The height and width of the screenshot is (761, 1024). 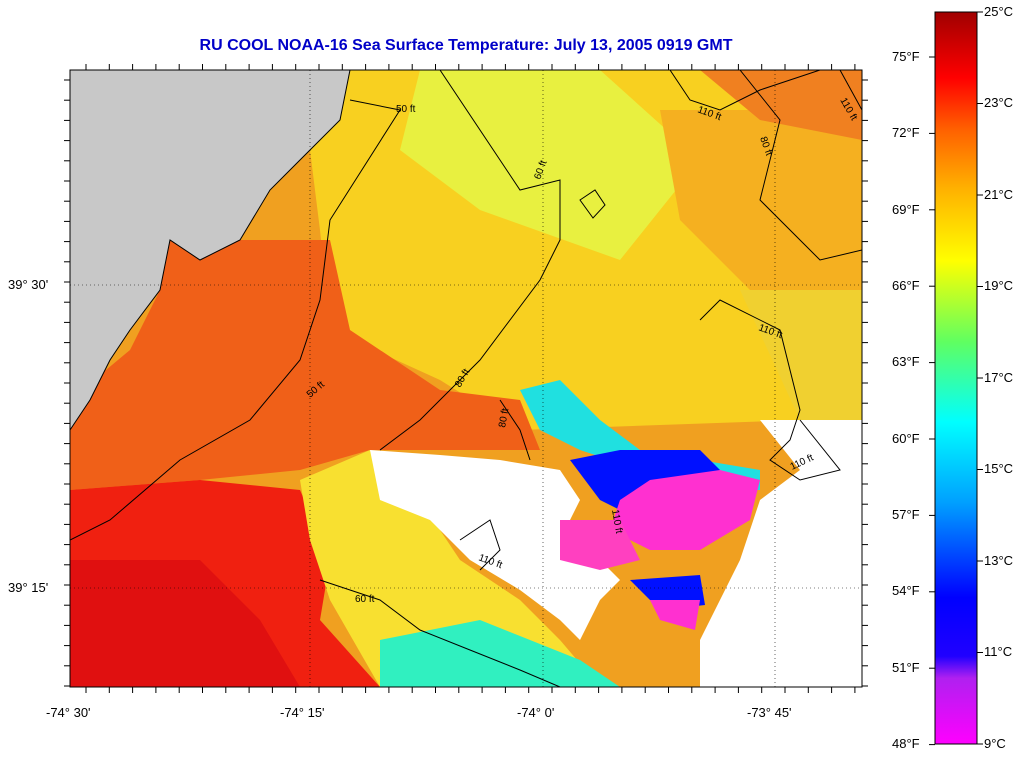 I want to click on cb-c-19: 19°C, so click(x=999, y=285).